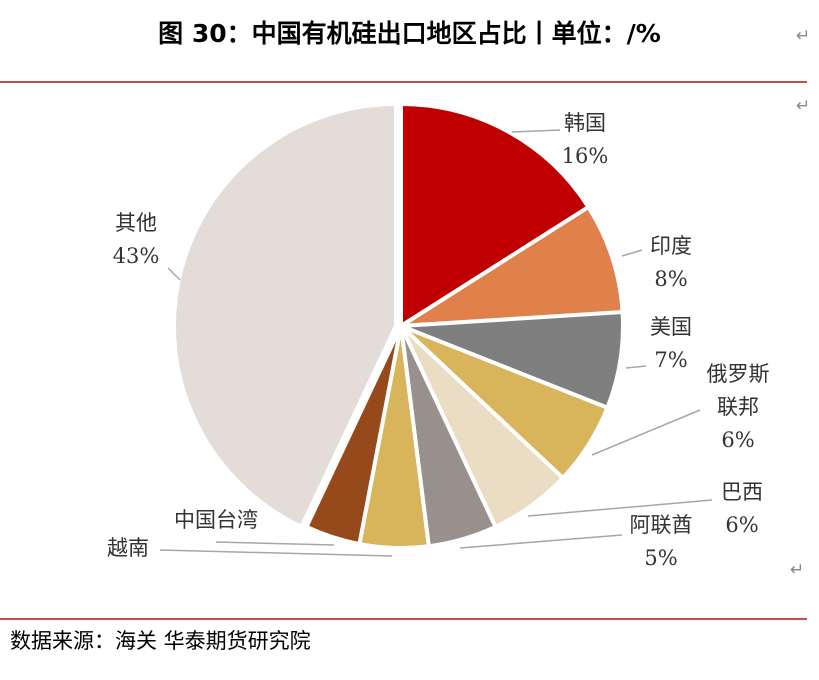 This screenshot has height=680, width=819. I want to click on slice-5-category: 巴西, so click(742, 492).